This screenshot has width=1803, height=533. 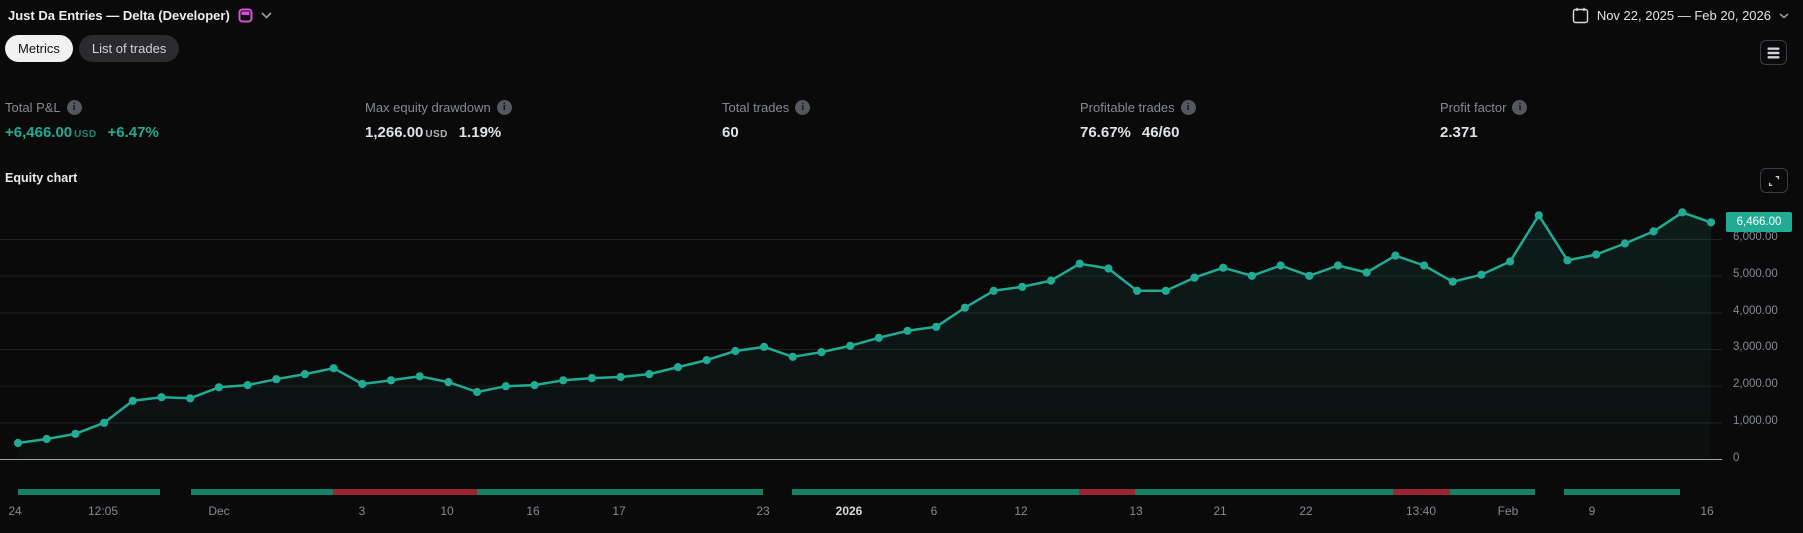 What do you see at coordinates (1759, 222) in the screenshot?
I see `last-value-badge: 6,466.00` at bounding box center [1759, 222].